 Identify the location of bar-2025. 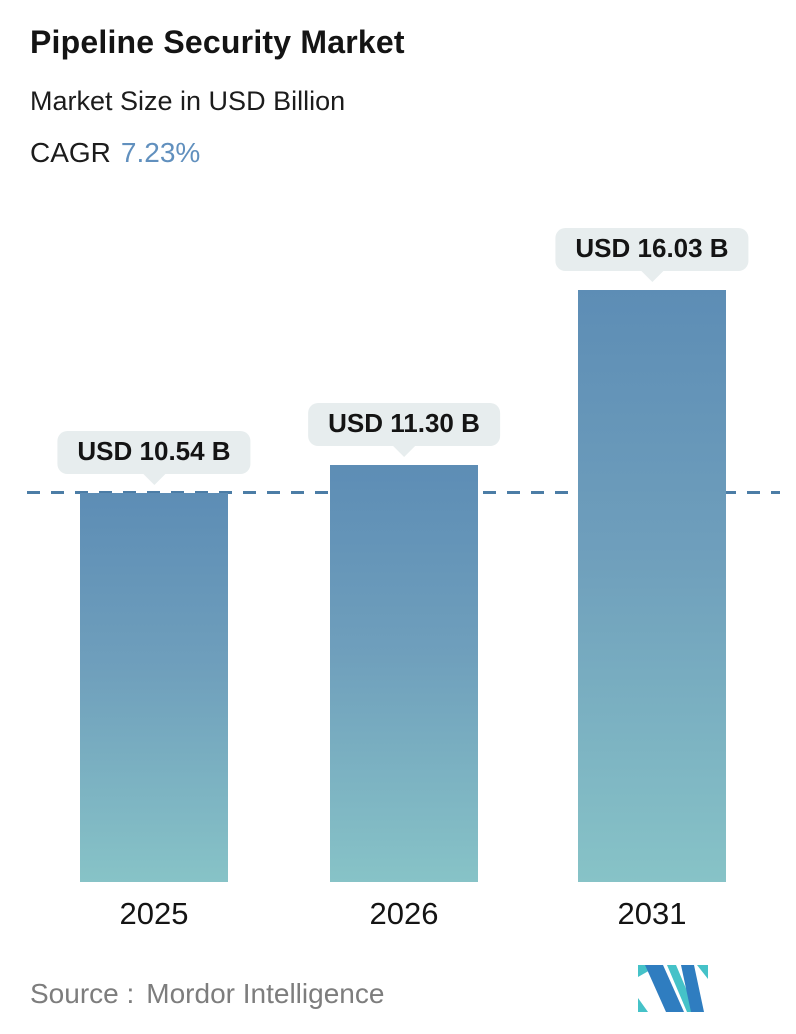
(154, 687).